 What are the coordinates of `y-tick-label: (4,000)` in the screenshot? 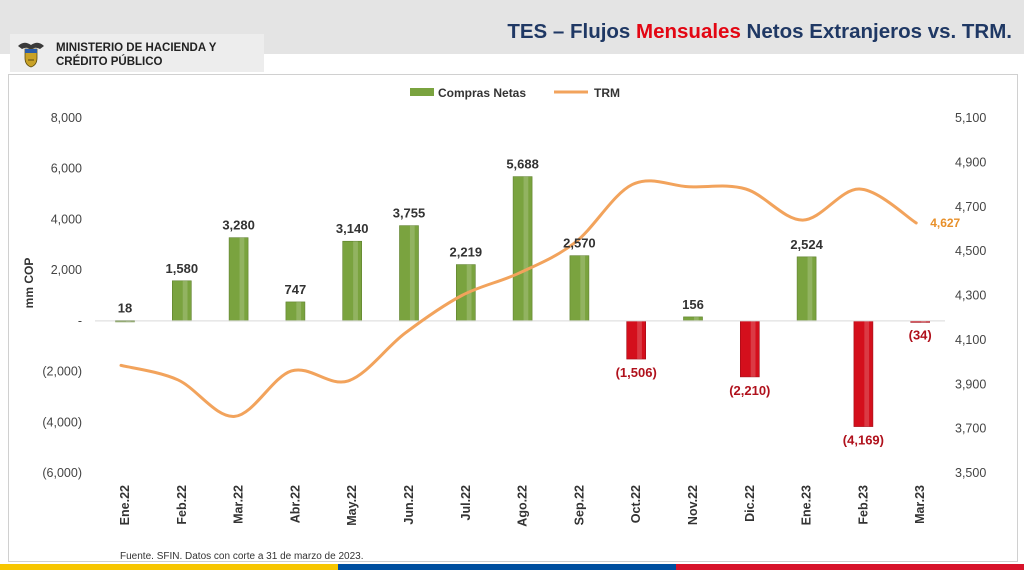 It's located at (62, 422).